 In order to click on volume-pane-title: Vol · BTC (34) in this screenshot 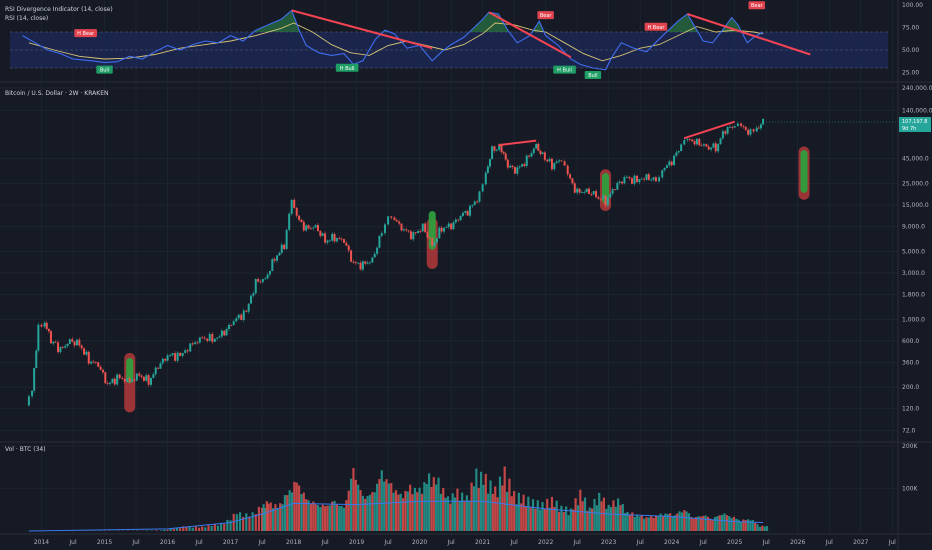, I will do `click(25, 449)`.